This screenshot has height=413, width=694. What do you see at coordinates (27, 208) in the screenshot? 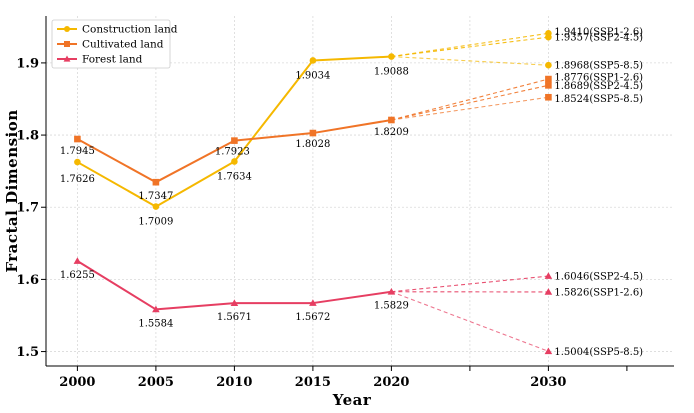
I see `y-tick-label: 1.7` at bounding box center [27, 208].